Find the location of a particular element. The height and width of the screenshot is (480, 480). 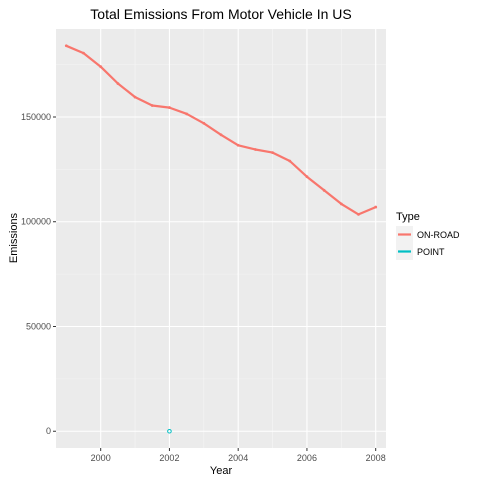

x-tick-label: 2004 is located at coordinates (238, 458).